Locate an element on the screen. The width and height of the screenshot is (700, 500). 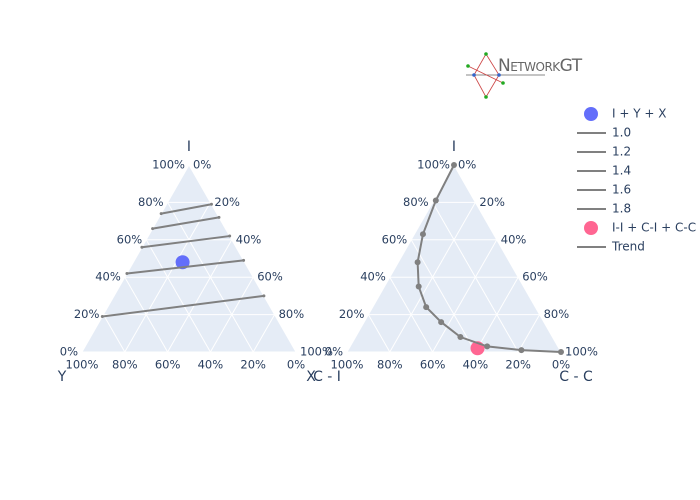
legend-item: 1.0 is located at coordinates (604, 133).